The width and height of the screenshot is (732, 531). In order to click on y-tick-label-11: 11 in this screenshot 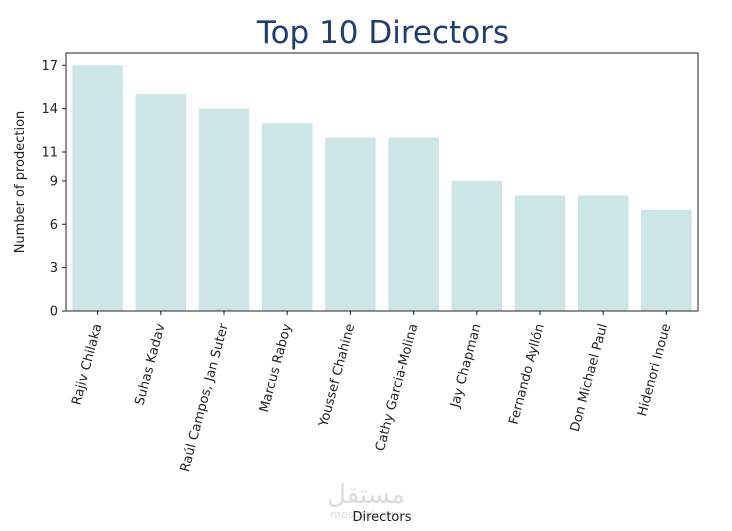, I will do `click(49, 153)`.